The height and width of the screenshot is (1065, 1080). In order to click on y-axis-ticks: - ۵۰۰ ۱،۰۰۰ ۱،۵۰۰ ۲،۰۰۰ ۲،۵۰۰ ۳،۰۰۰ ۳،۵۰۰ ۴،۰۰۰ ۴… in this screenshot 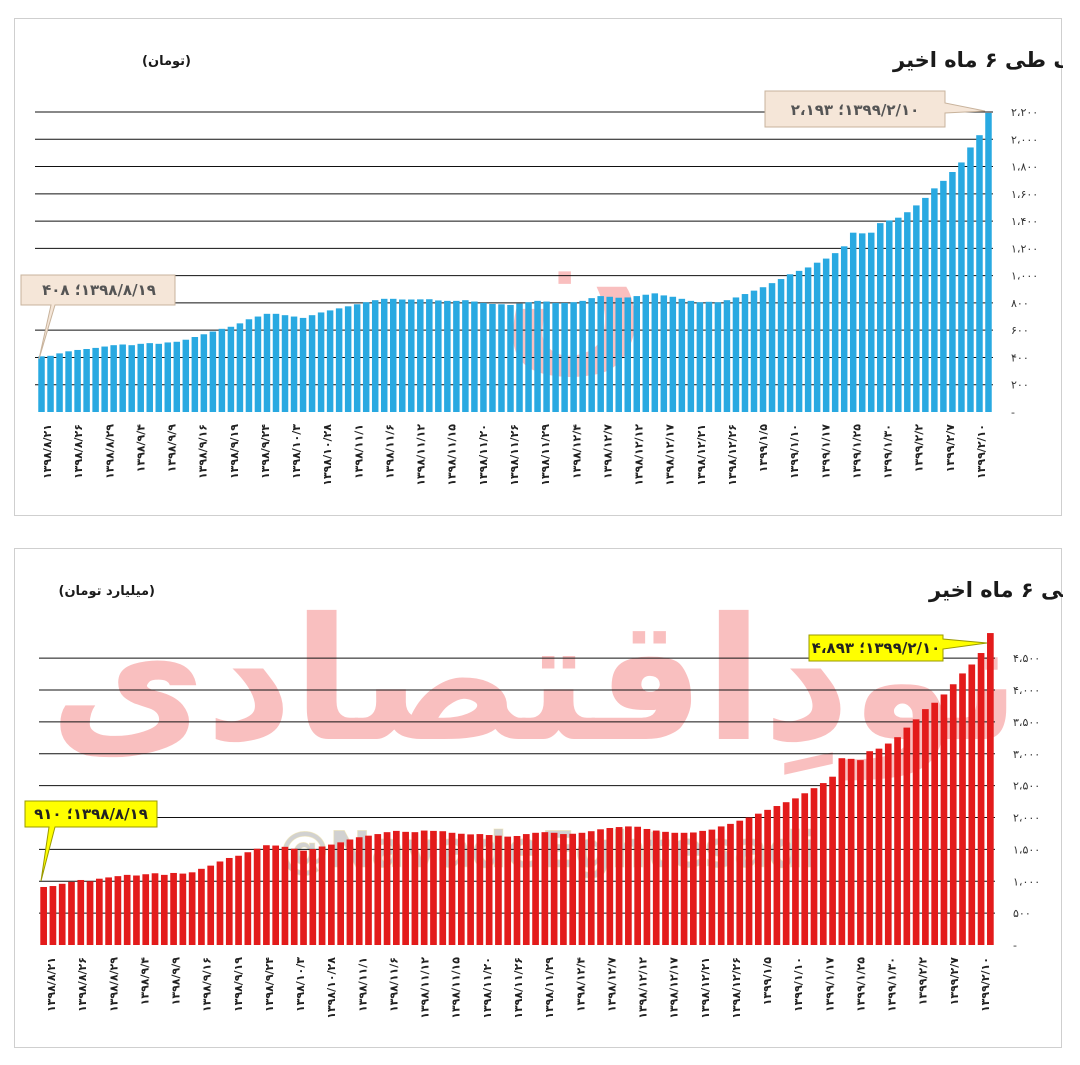, I will do `click(1026, 802)`.